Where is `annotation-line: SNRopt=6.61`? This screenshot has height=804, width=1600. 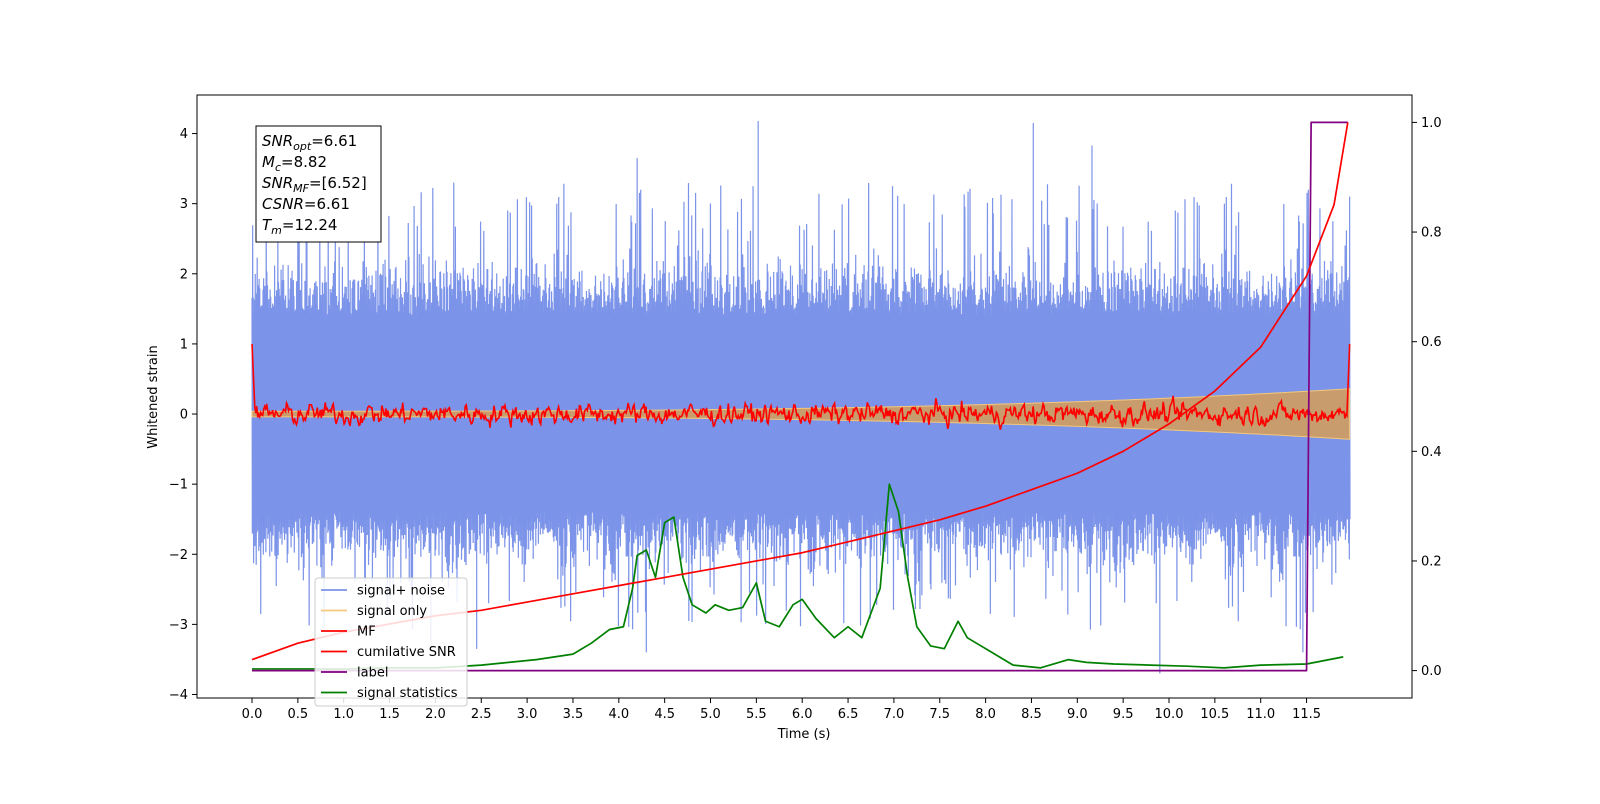
annotation-line: SNRopt=6.61 is located at coordinates (309, 142).